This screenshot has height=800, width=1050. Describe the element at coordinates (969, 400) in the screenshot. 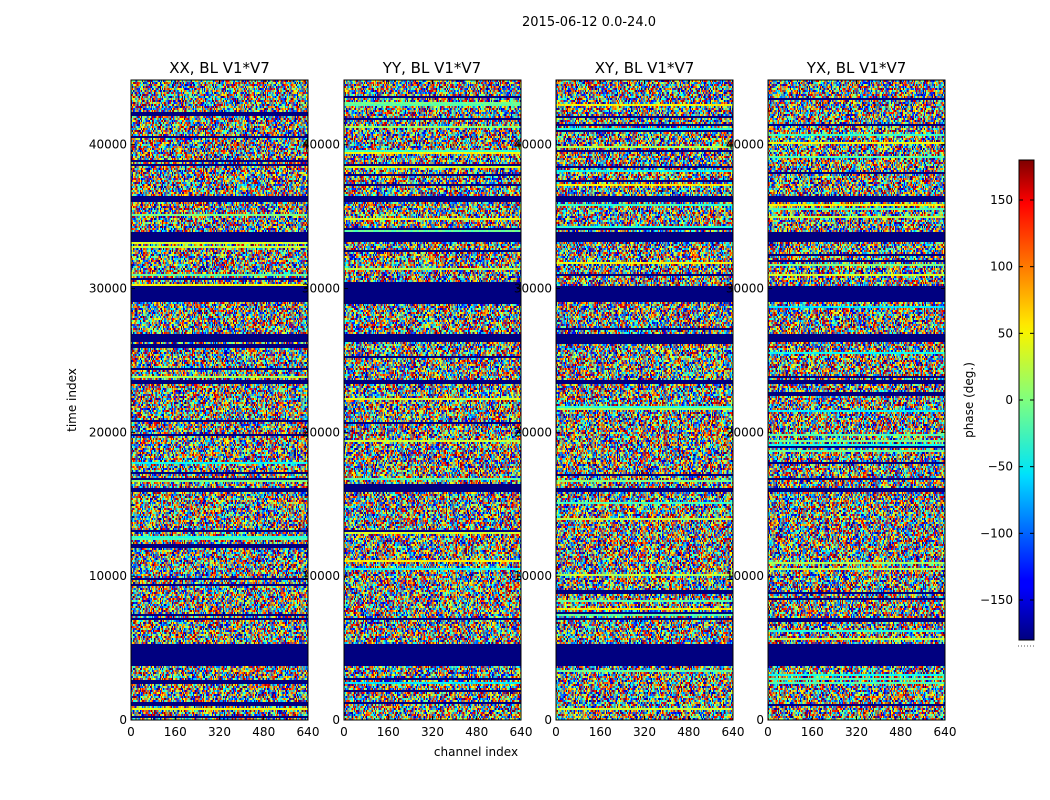

I see `colorbar-label: phase (deg.)` at that location.